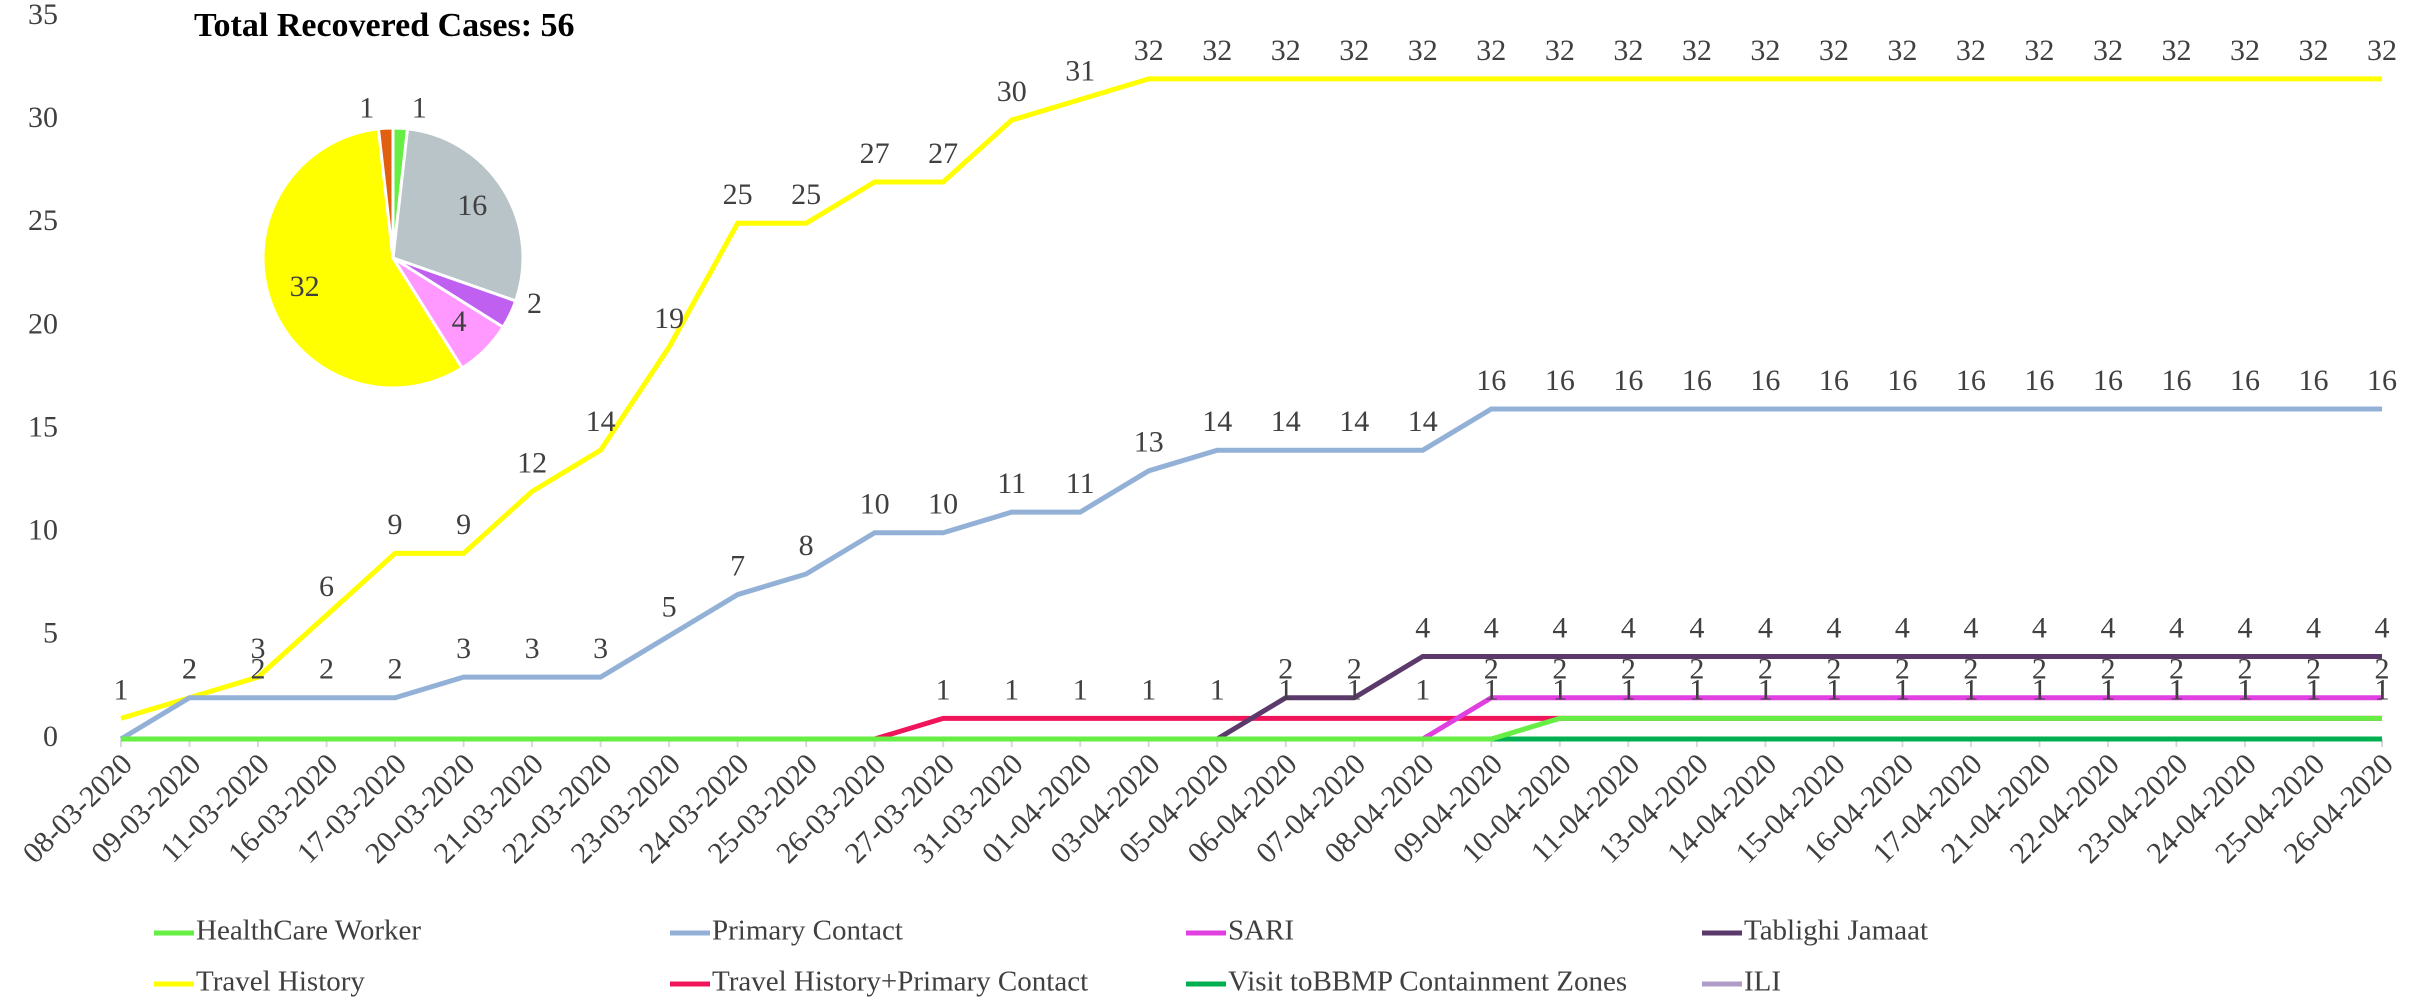  I want to click on y-tick-label: 0, so click(50, 736).